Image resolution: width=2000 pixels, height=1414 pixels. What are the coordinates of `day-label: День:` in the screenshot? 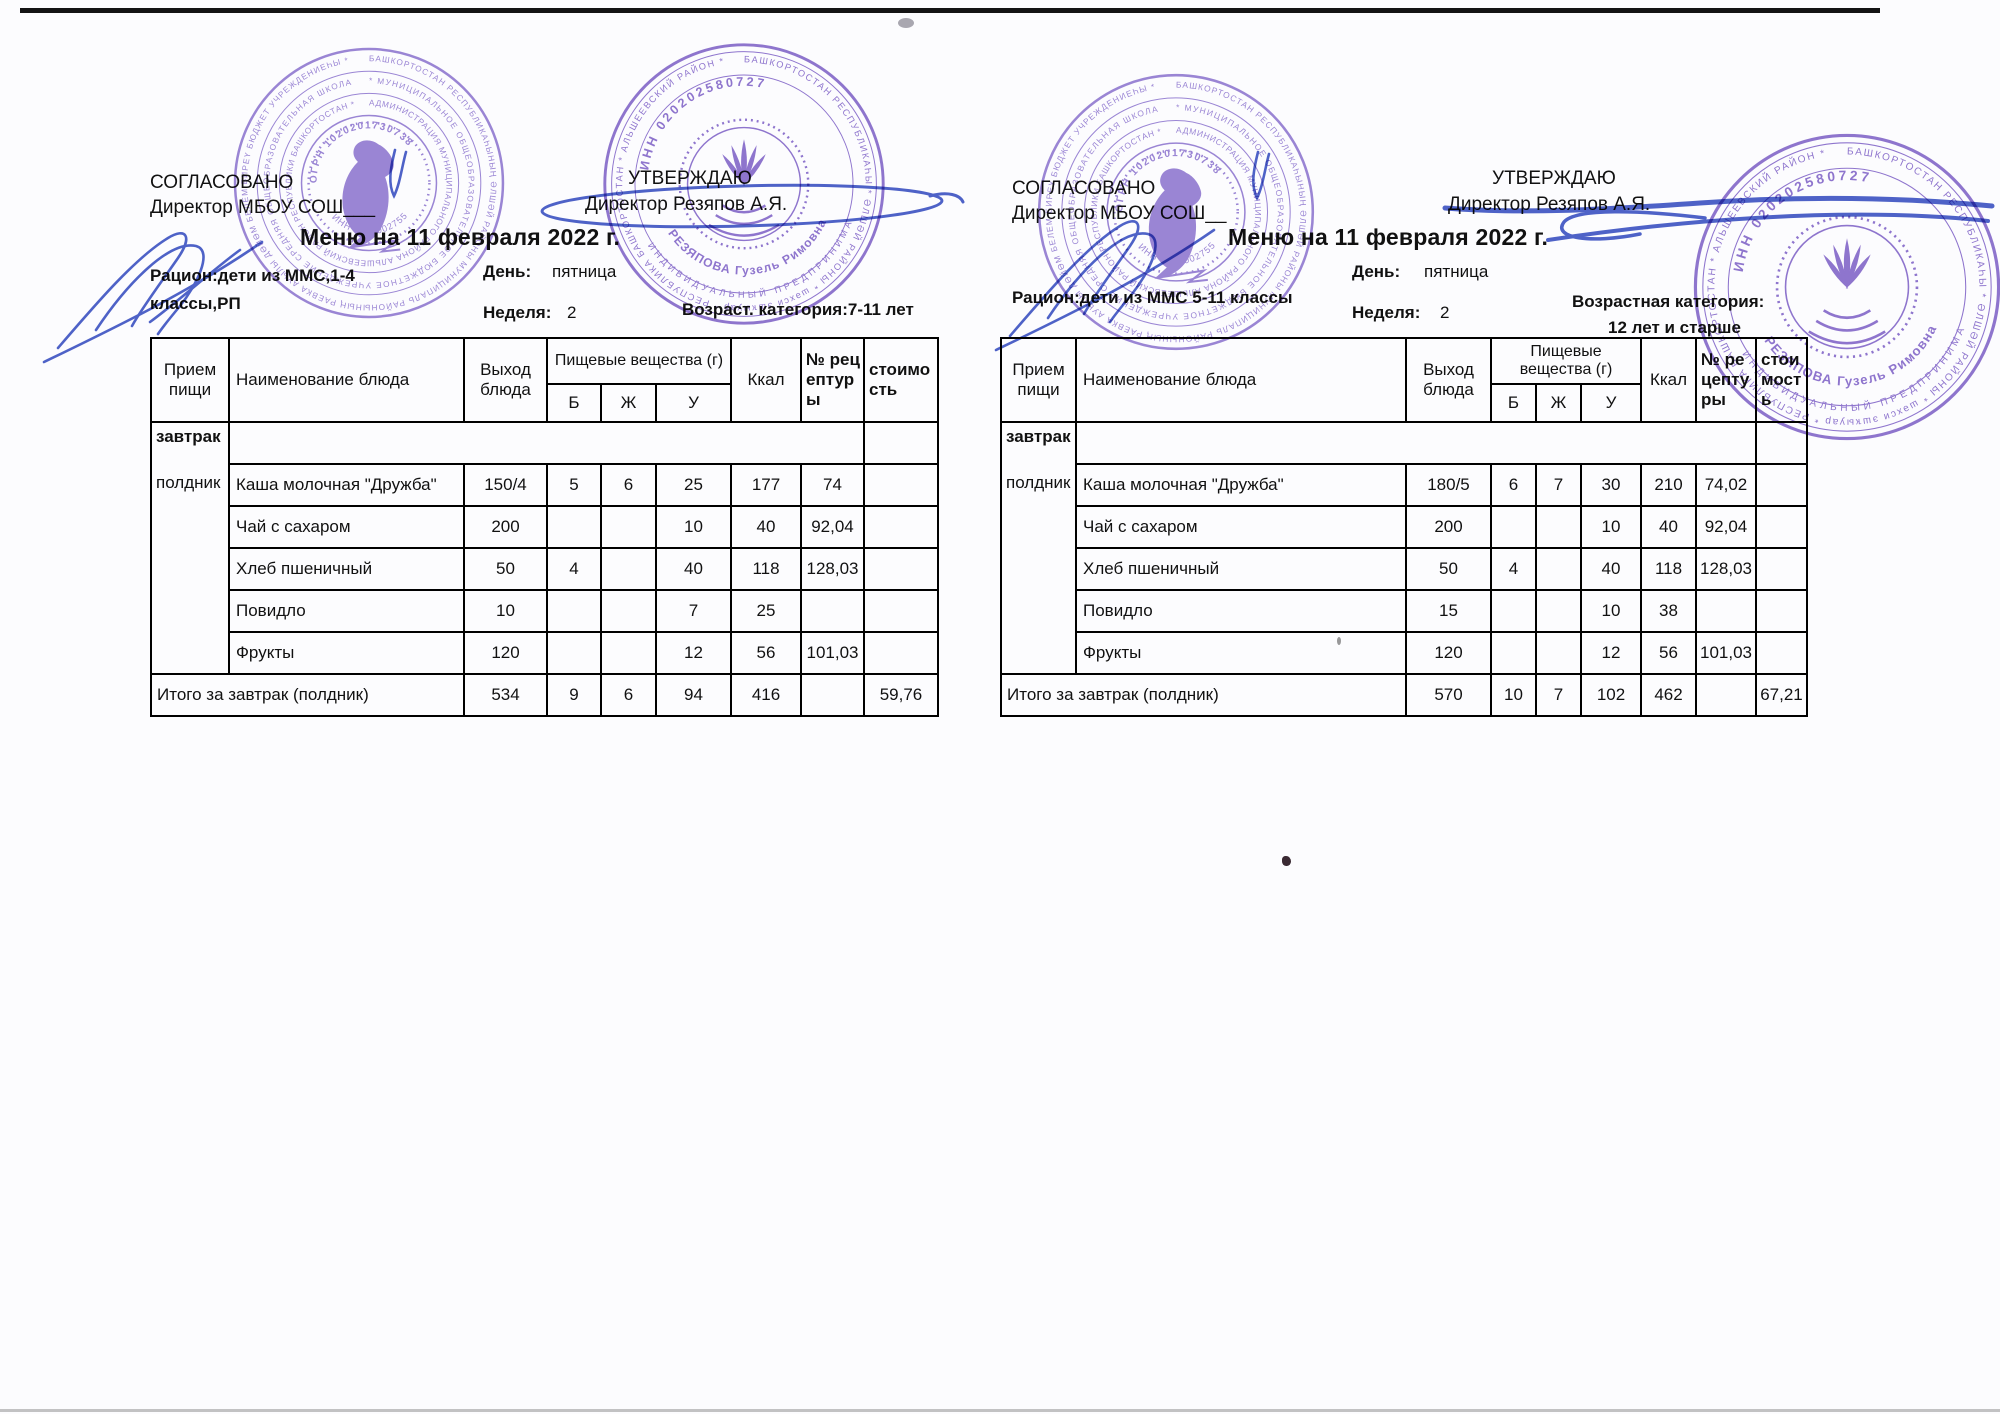 It's located at (1376, 271).